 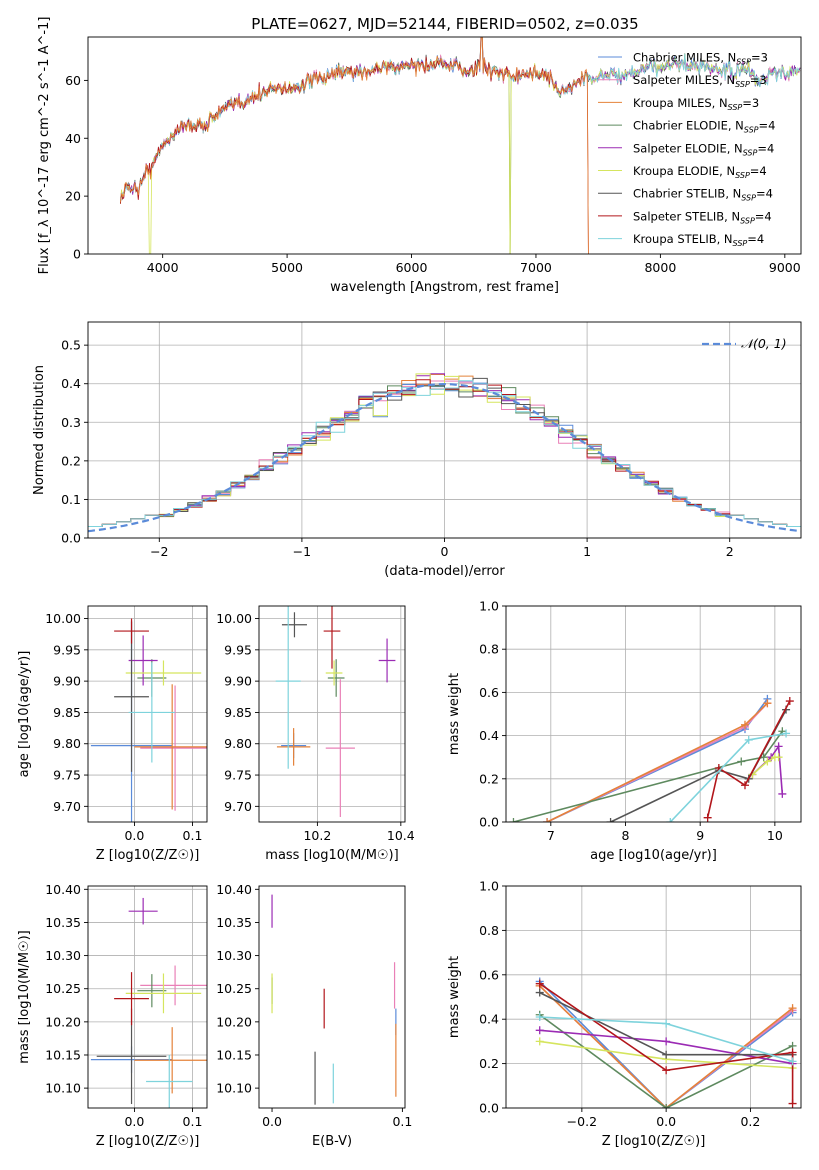 I want to click on spectrum-xtick-label: 5000, so click(x=287, y=267).